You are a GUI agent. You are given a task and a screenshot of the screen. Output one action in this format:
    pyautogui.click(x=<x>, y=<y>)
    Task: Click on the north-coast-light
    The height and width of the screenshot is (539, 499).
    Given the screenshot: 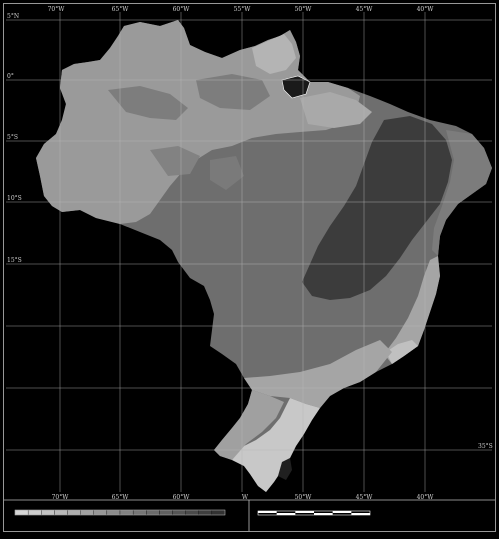 What is the action you would take?
    pyautogui.click(x=336, y=110)
    